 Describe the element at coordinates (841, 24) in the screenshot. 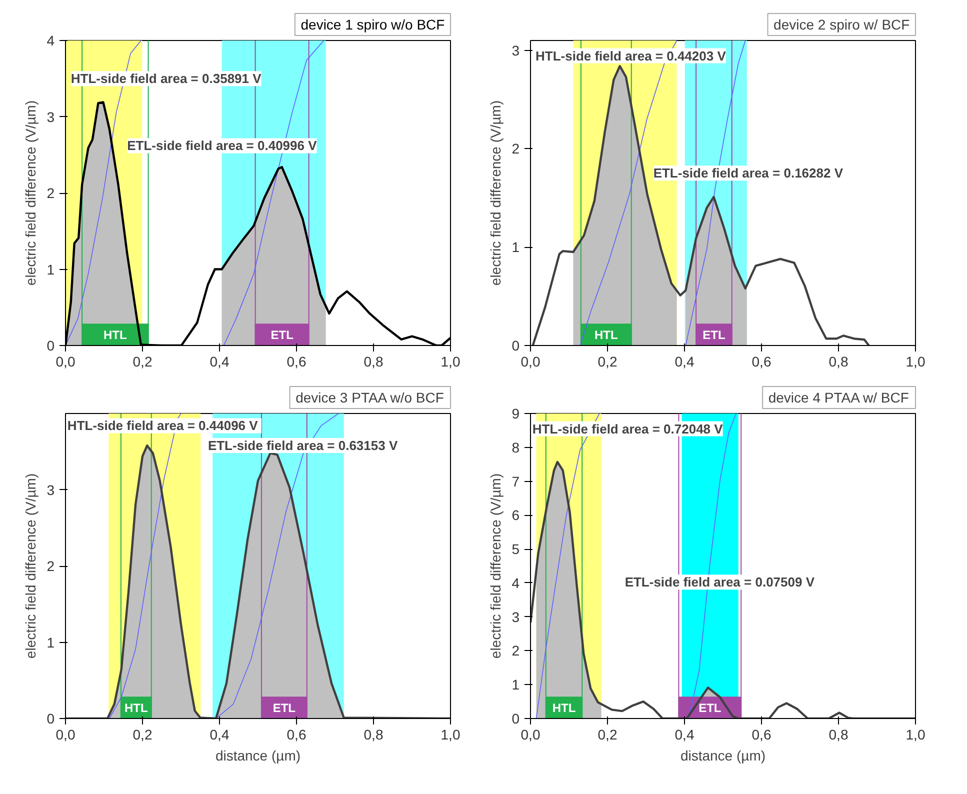

I see `text: device 2 spiro w/ BCF` at that location.